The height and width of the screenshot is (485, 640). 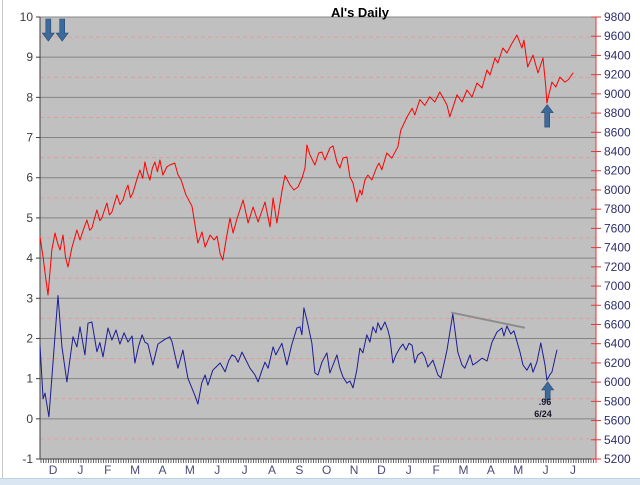 I want to click on x-axis-month-label: N, so click(x=354, y=470).